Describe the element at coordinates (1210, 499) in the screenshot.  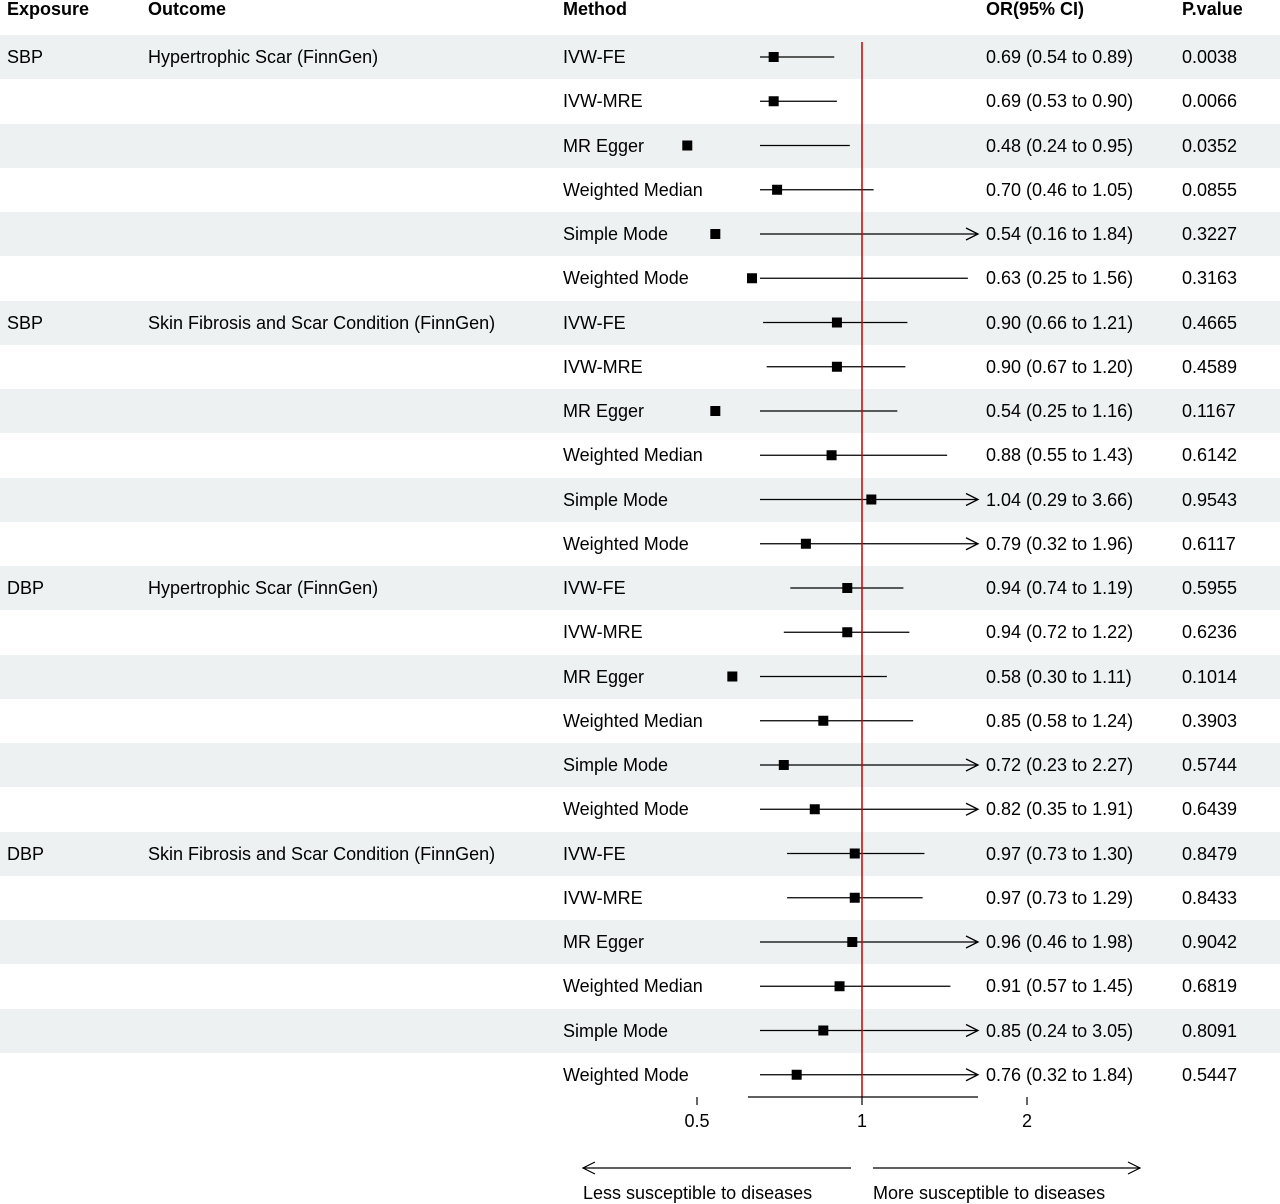
I see `pvalue-cell: 0.9543` at that location.